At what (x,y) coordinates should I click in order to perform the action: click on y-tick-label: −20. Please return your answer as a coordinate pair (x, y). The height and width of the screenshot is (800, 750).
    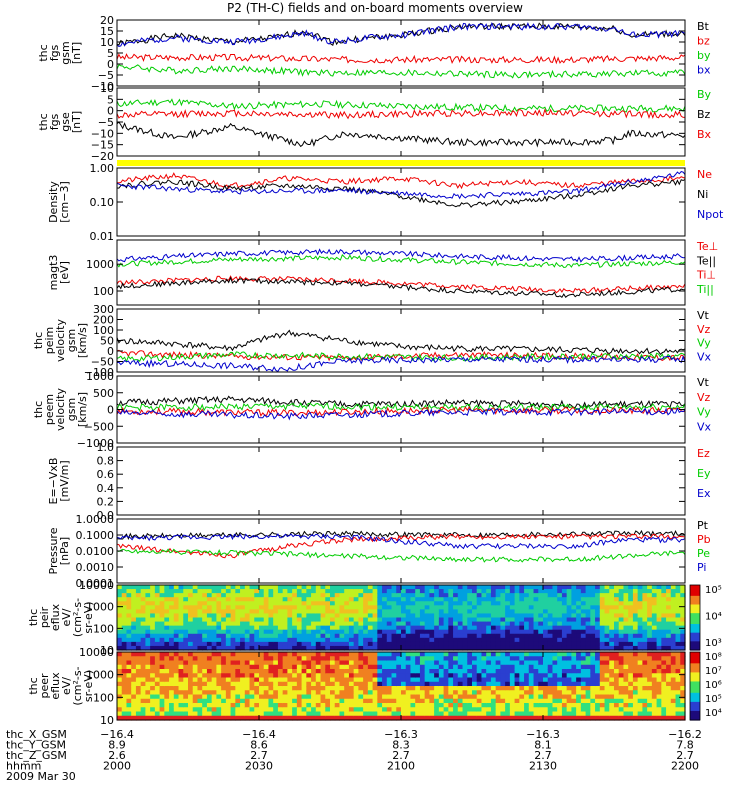
    Looking at the image, I should click on (102, 156).